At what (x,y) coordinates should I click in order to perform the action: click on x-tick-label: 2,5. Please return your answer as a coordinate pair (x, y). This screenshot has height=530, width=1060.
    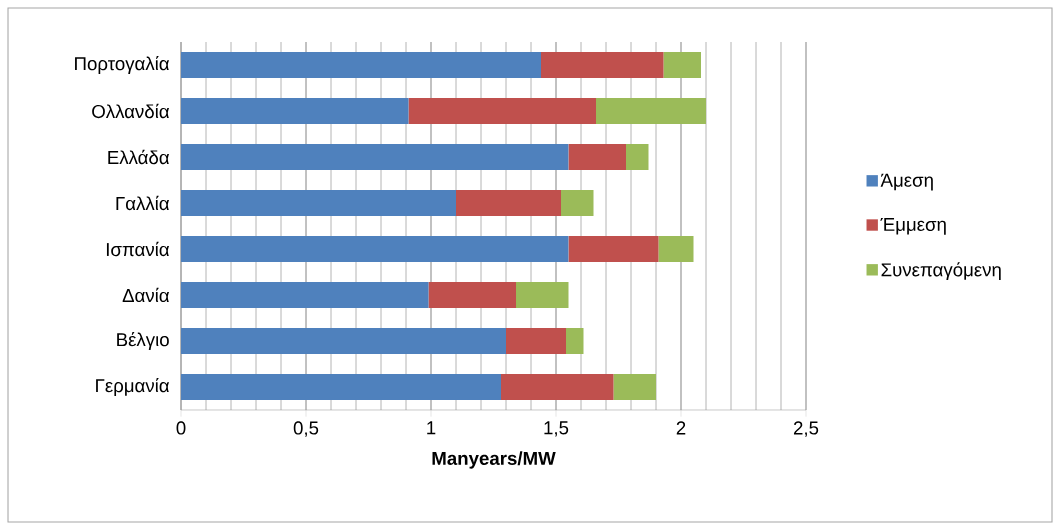
    Looking at the image, I should click on (806, 429).